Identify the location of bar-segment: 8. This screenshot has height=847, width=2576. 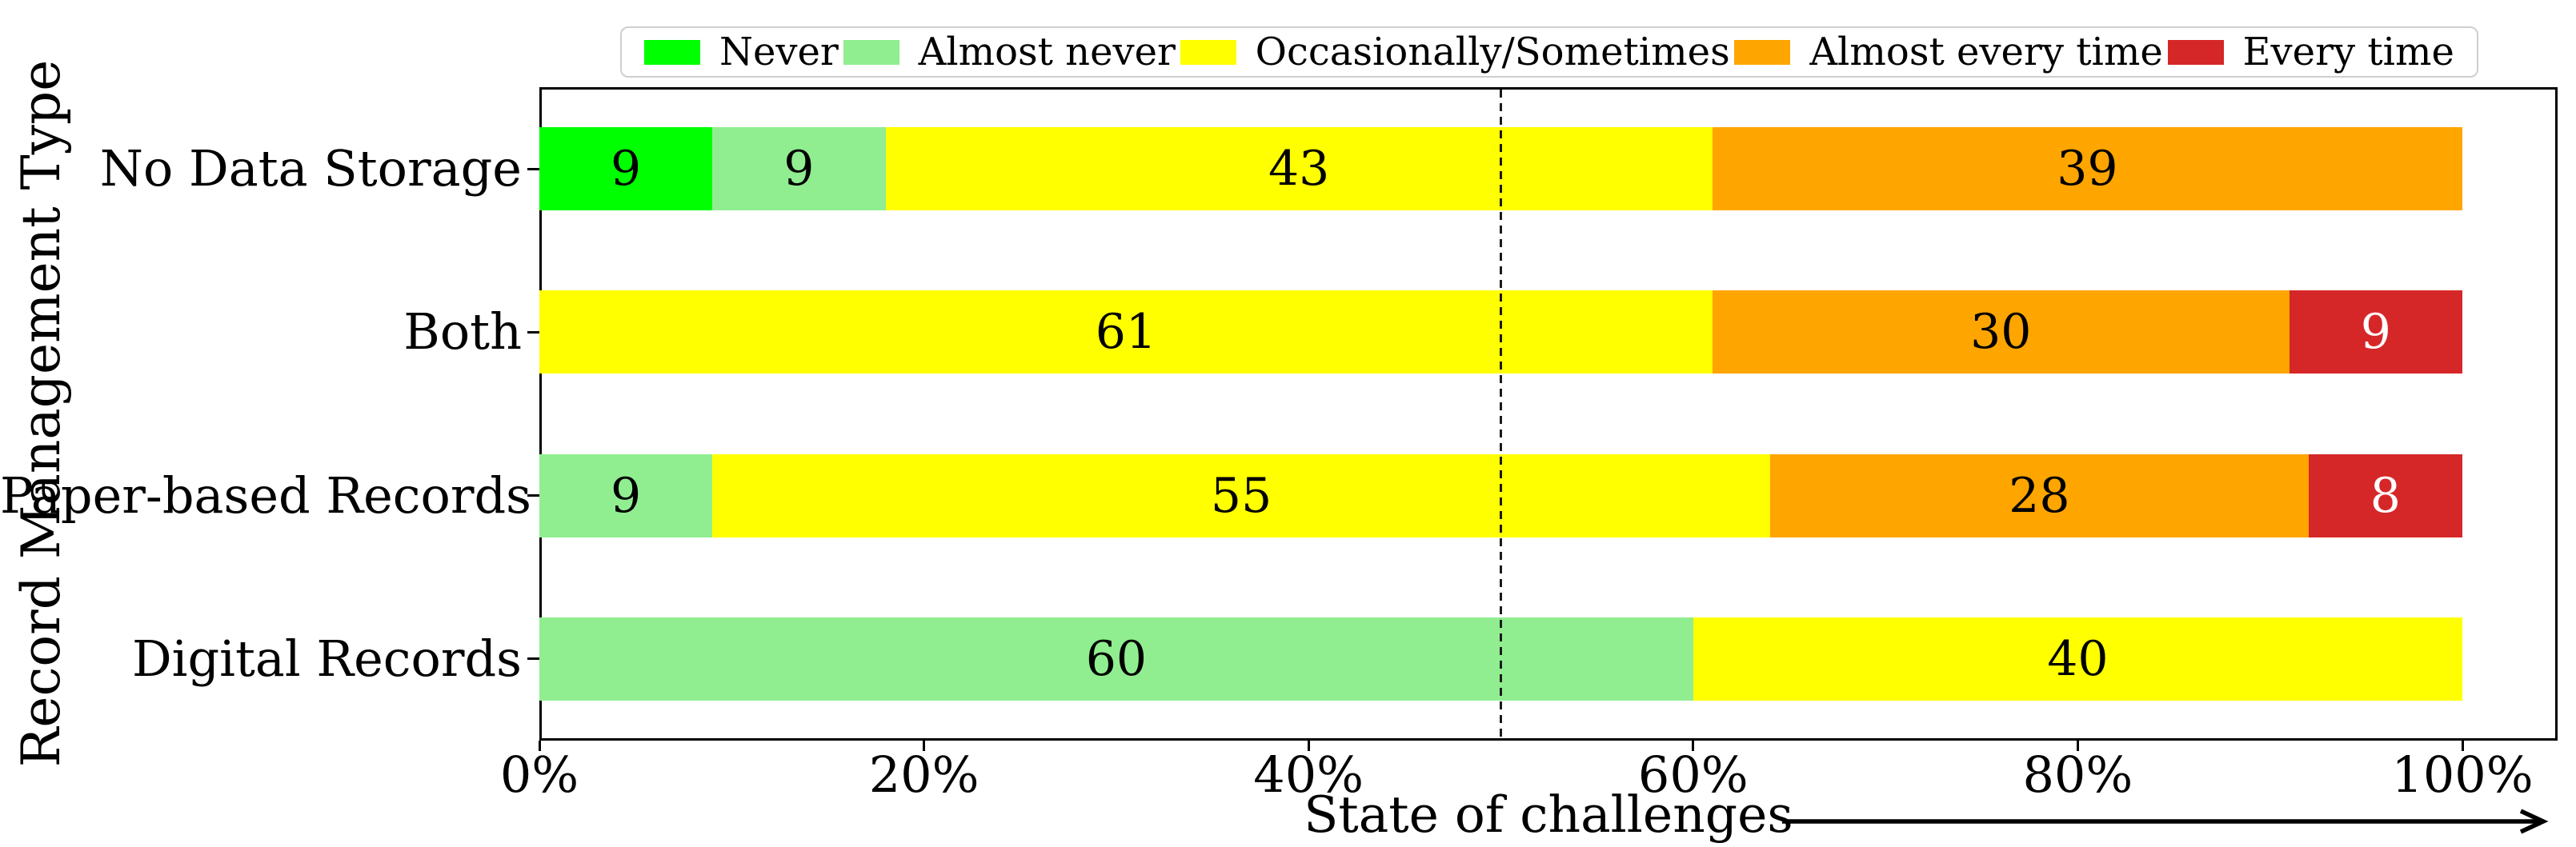
(2385, 495).